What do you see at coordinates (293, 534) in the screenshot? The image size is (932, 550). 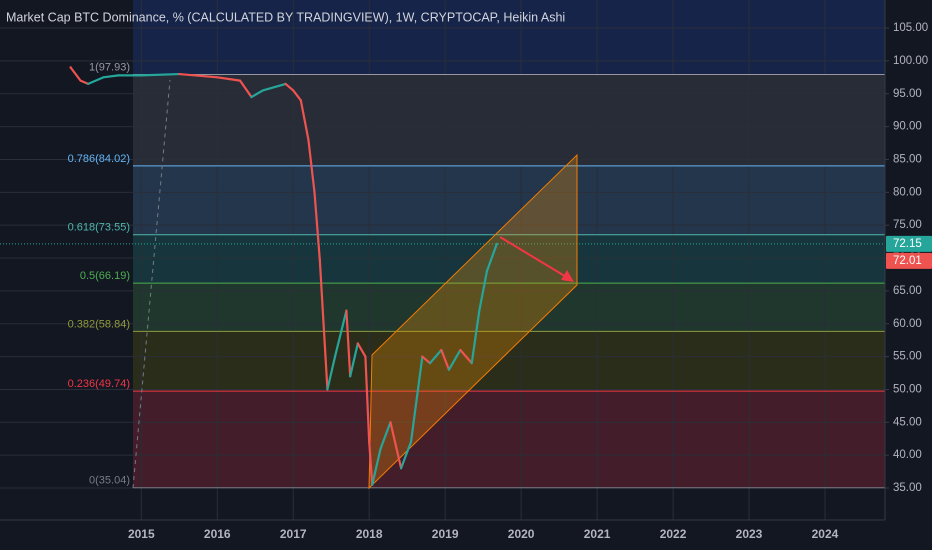 I see `x-tick-label: 2017` at bounding box center [293, 534].